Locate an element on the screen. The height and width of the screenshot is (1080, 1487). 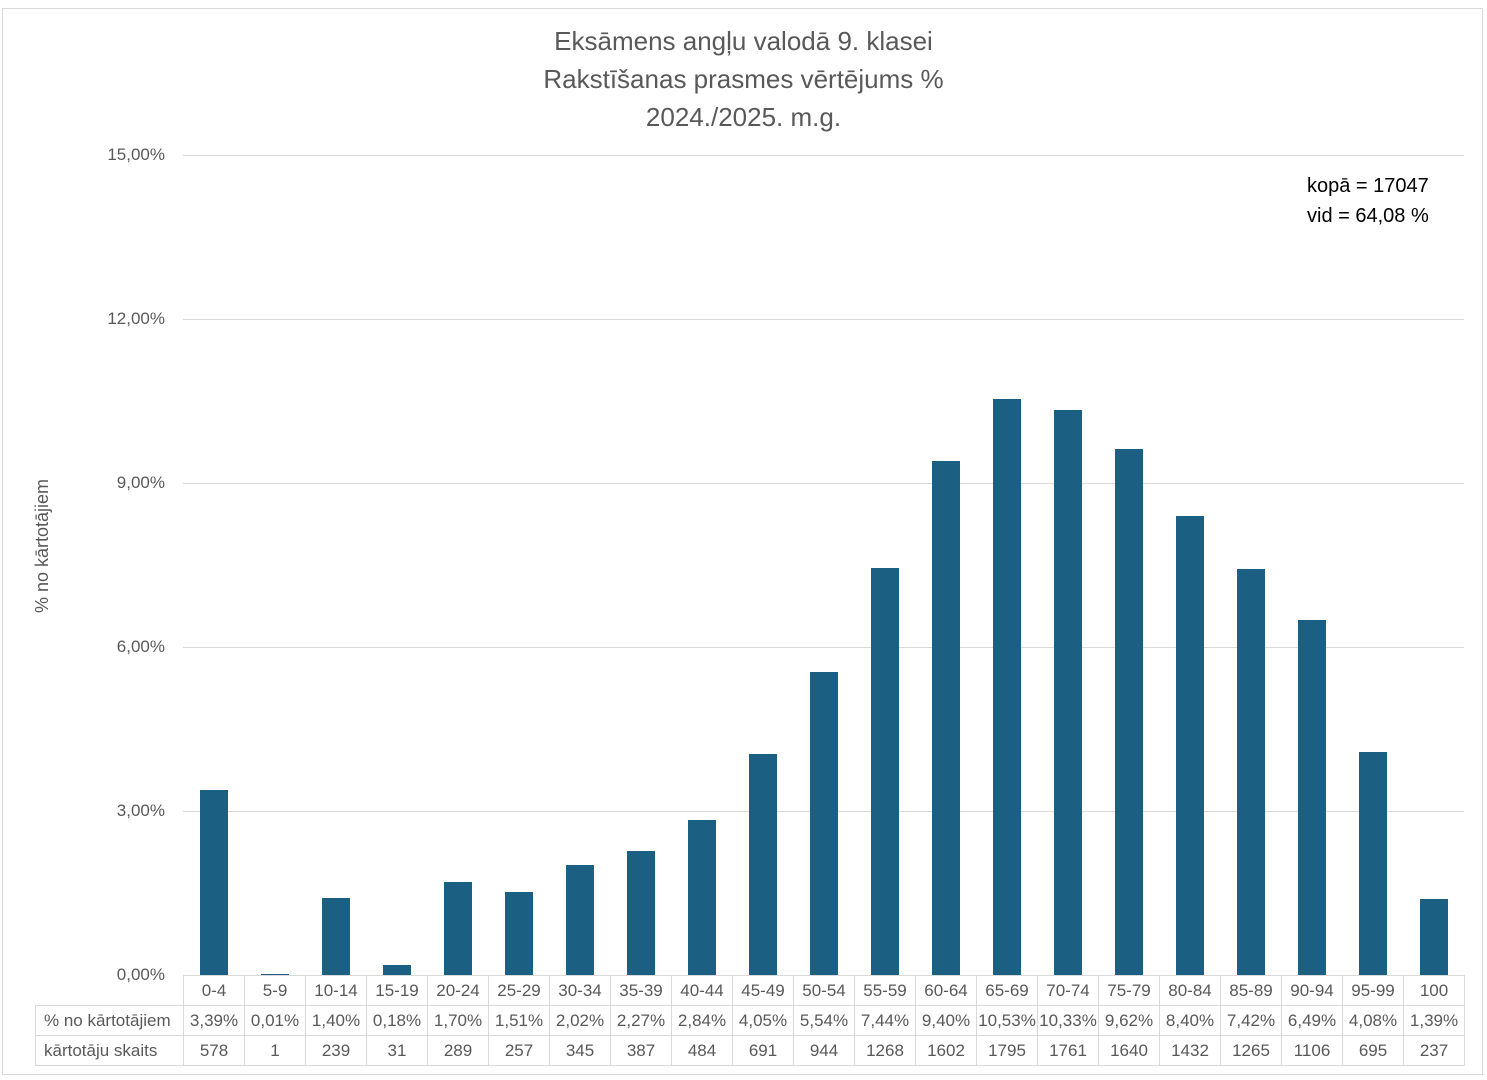
category-cell: 70-74 is located at coordinates (1068, 990).